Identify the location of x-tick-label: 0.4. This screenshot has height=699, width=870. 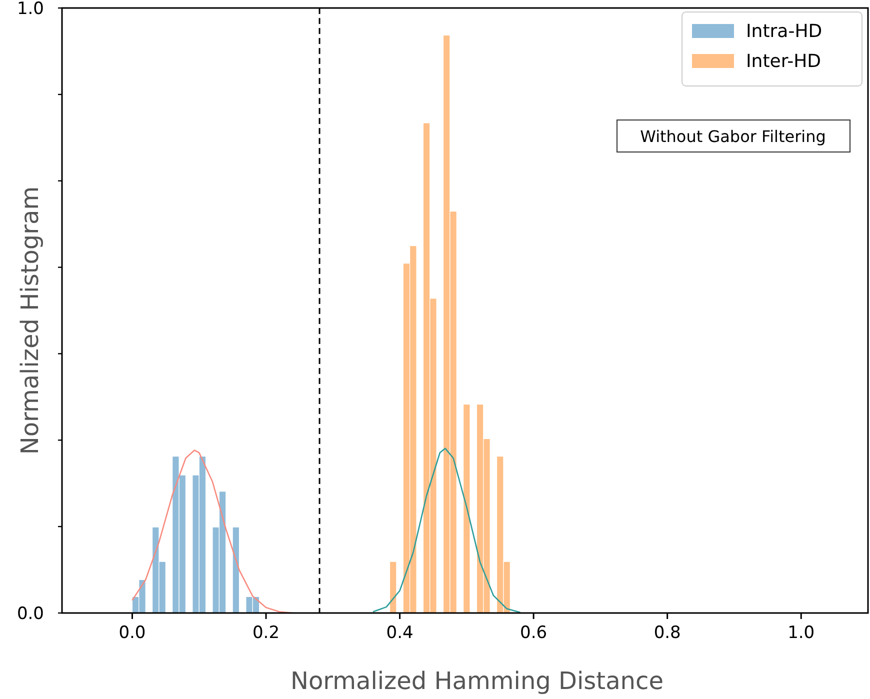
(400, 633).